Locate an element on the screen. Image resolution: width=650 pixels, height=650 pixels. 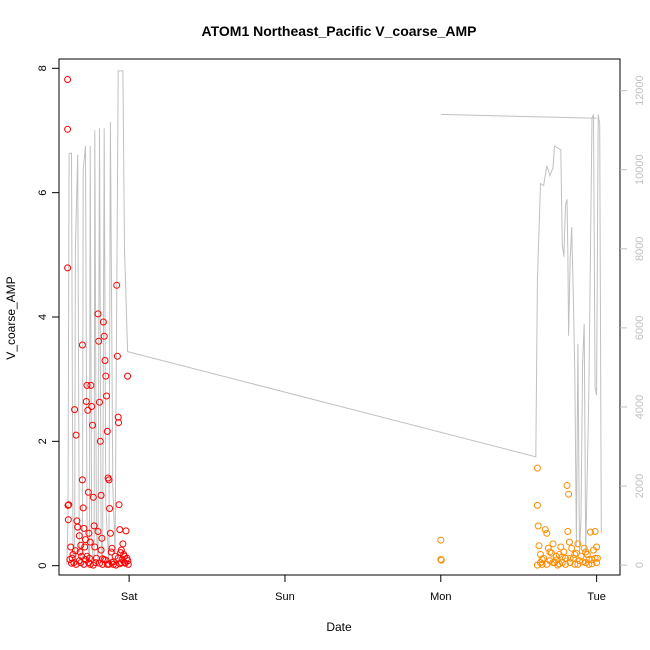
x-axis-label: Date is located at coordinates (339, 627).